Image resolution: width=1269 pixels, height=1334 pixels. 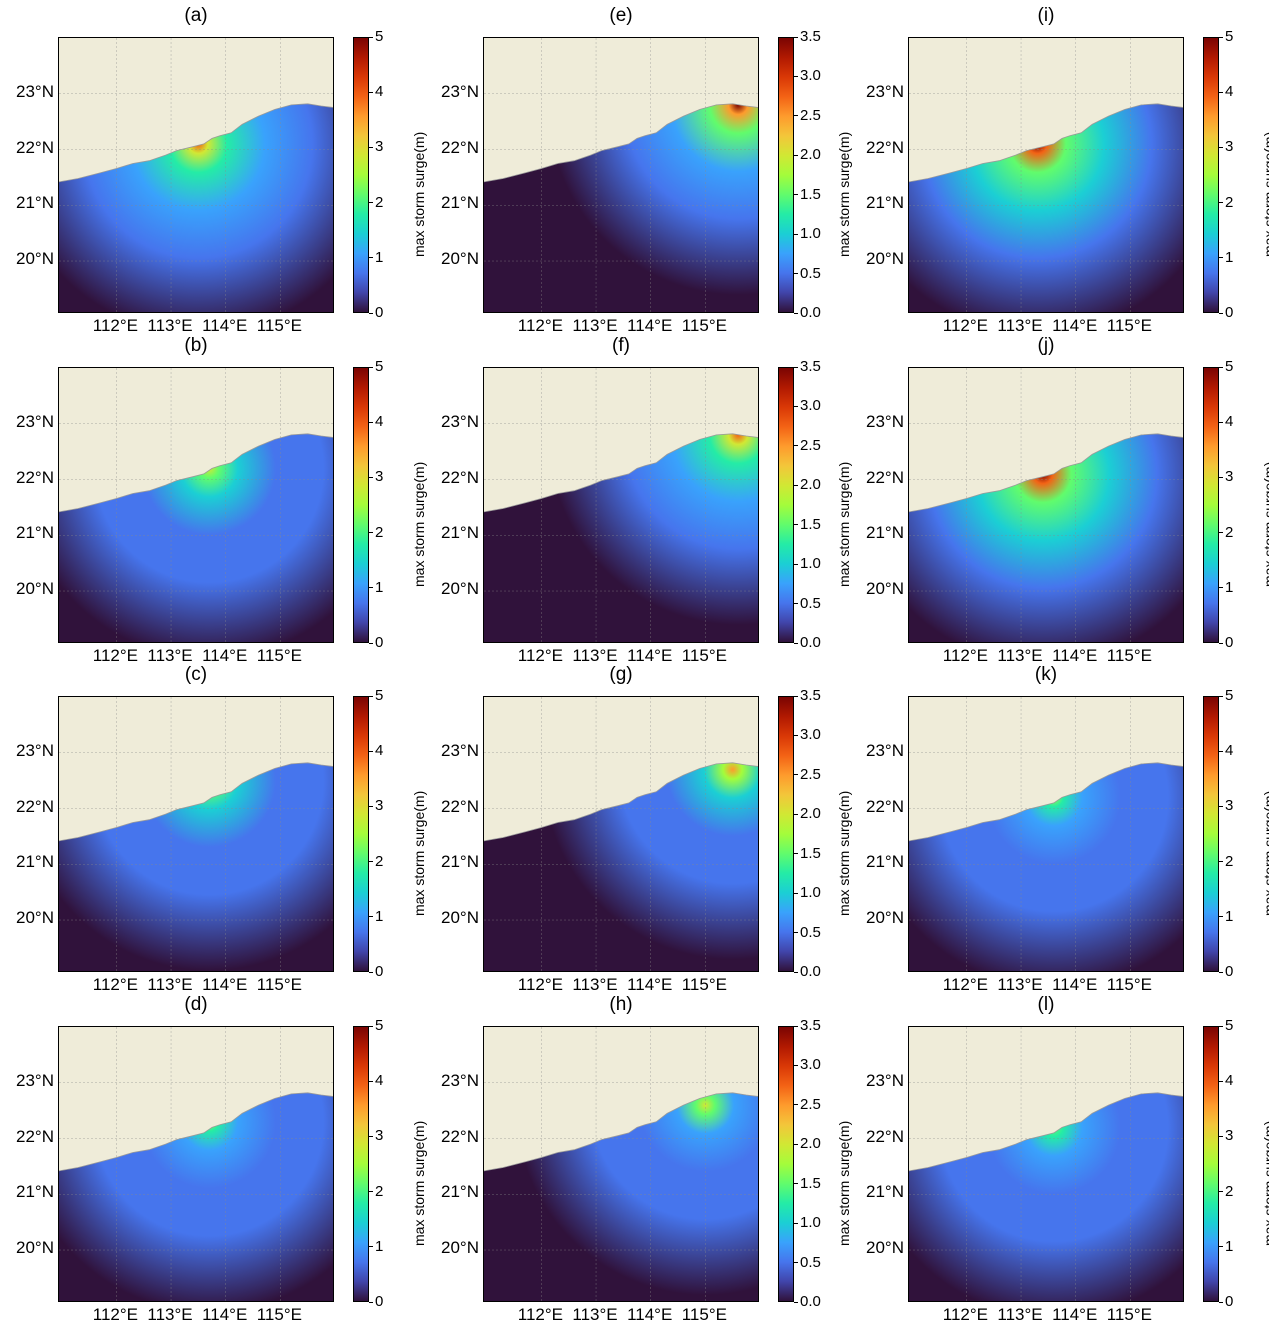 I want to click on colorbar-tick-label: 3.5, so click(x=810, y=366).